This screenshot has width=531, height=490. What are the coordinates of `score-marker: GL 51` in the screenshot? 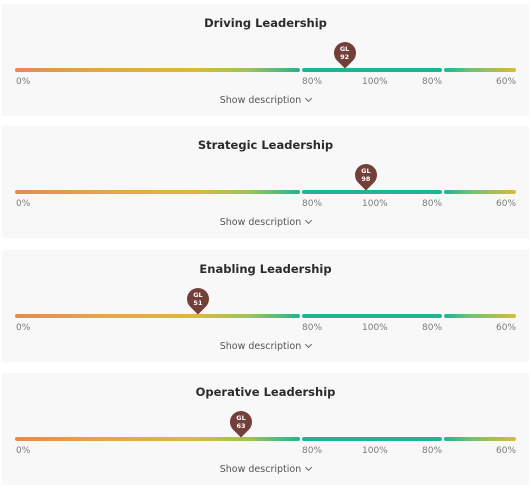 It's located at (198, 299).